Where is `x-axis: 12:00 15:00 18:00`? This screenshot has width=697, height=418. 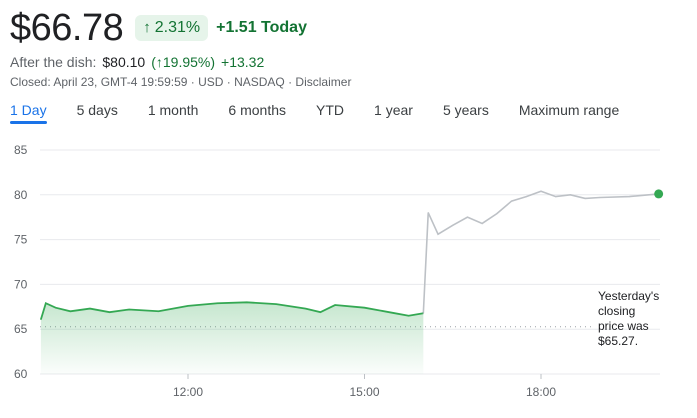 x-axis: 12:00 15:00 18:00 is located at coordinates (364, 386).